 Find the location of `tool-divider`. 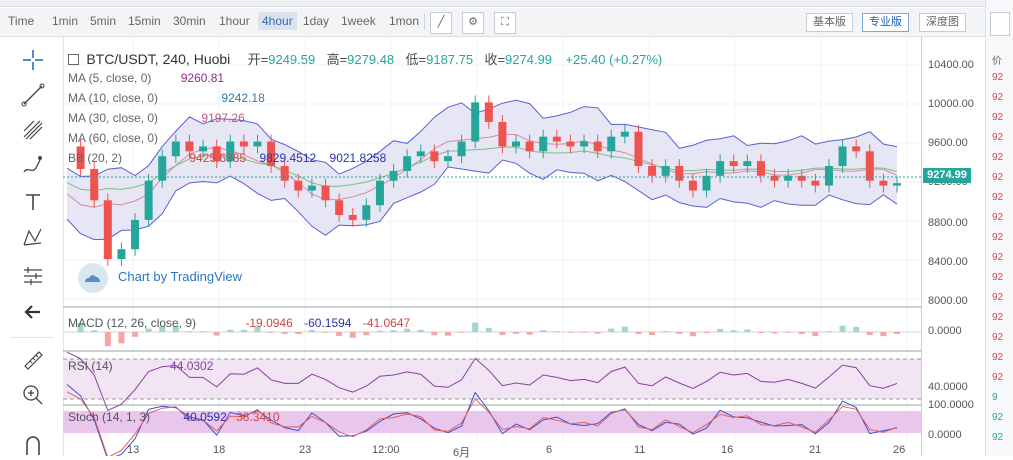

tool-divider is located at coordinates (32, 337).